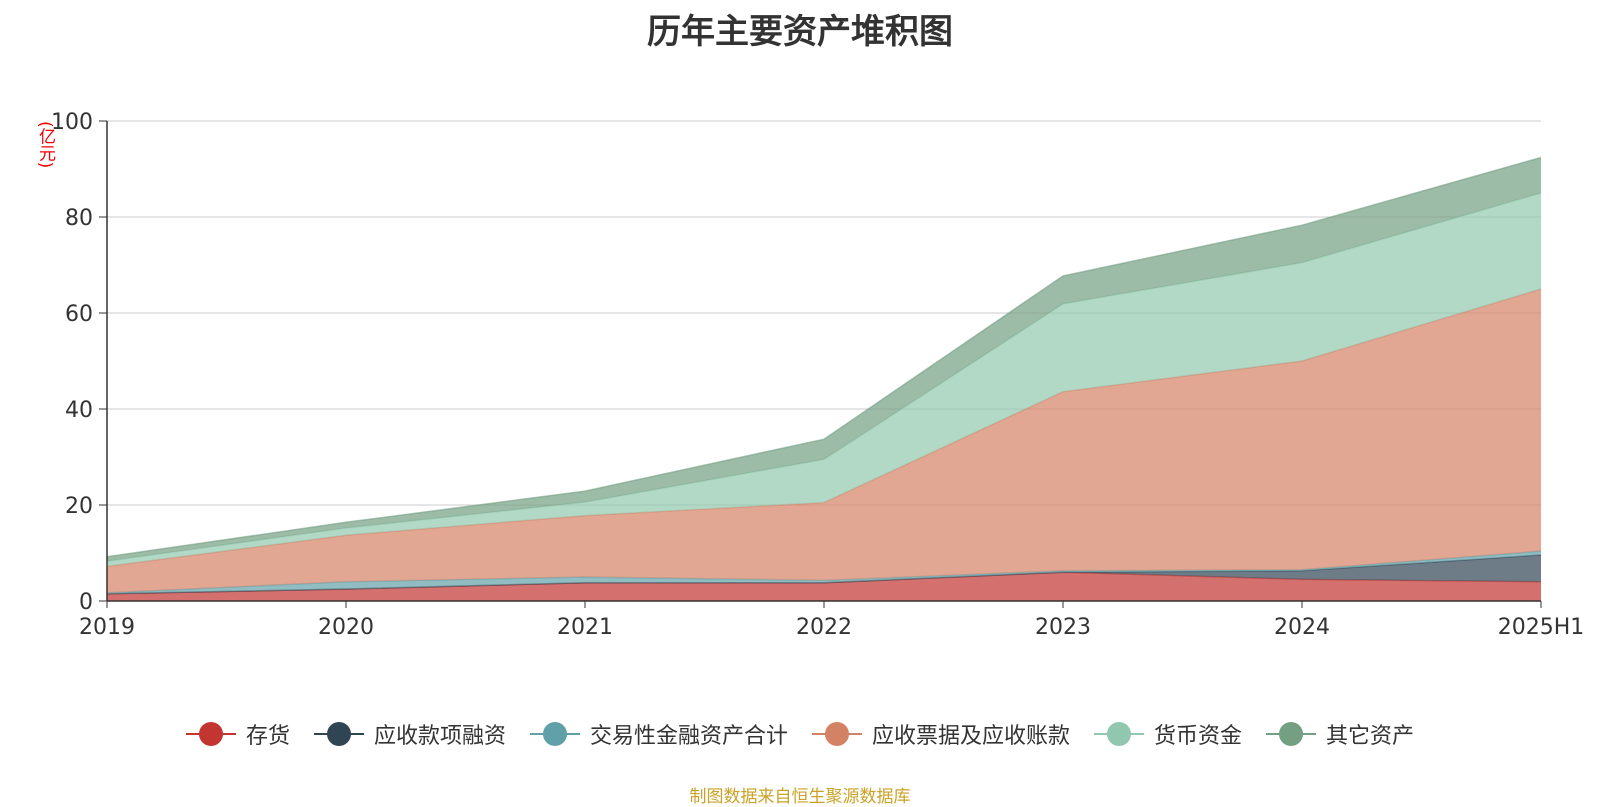 The width and height of the screenshot is (1600, 807). Describe the element at coordinates (1302, 627) in the screenshot. I see `x-tick-label: 2024` at that location.